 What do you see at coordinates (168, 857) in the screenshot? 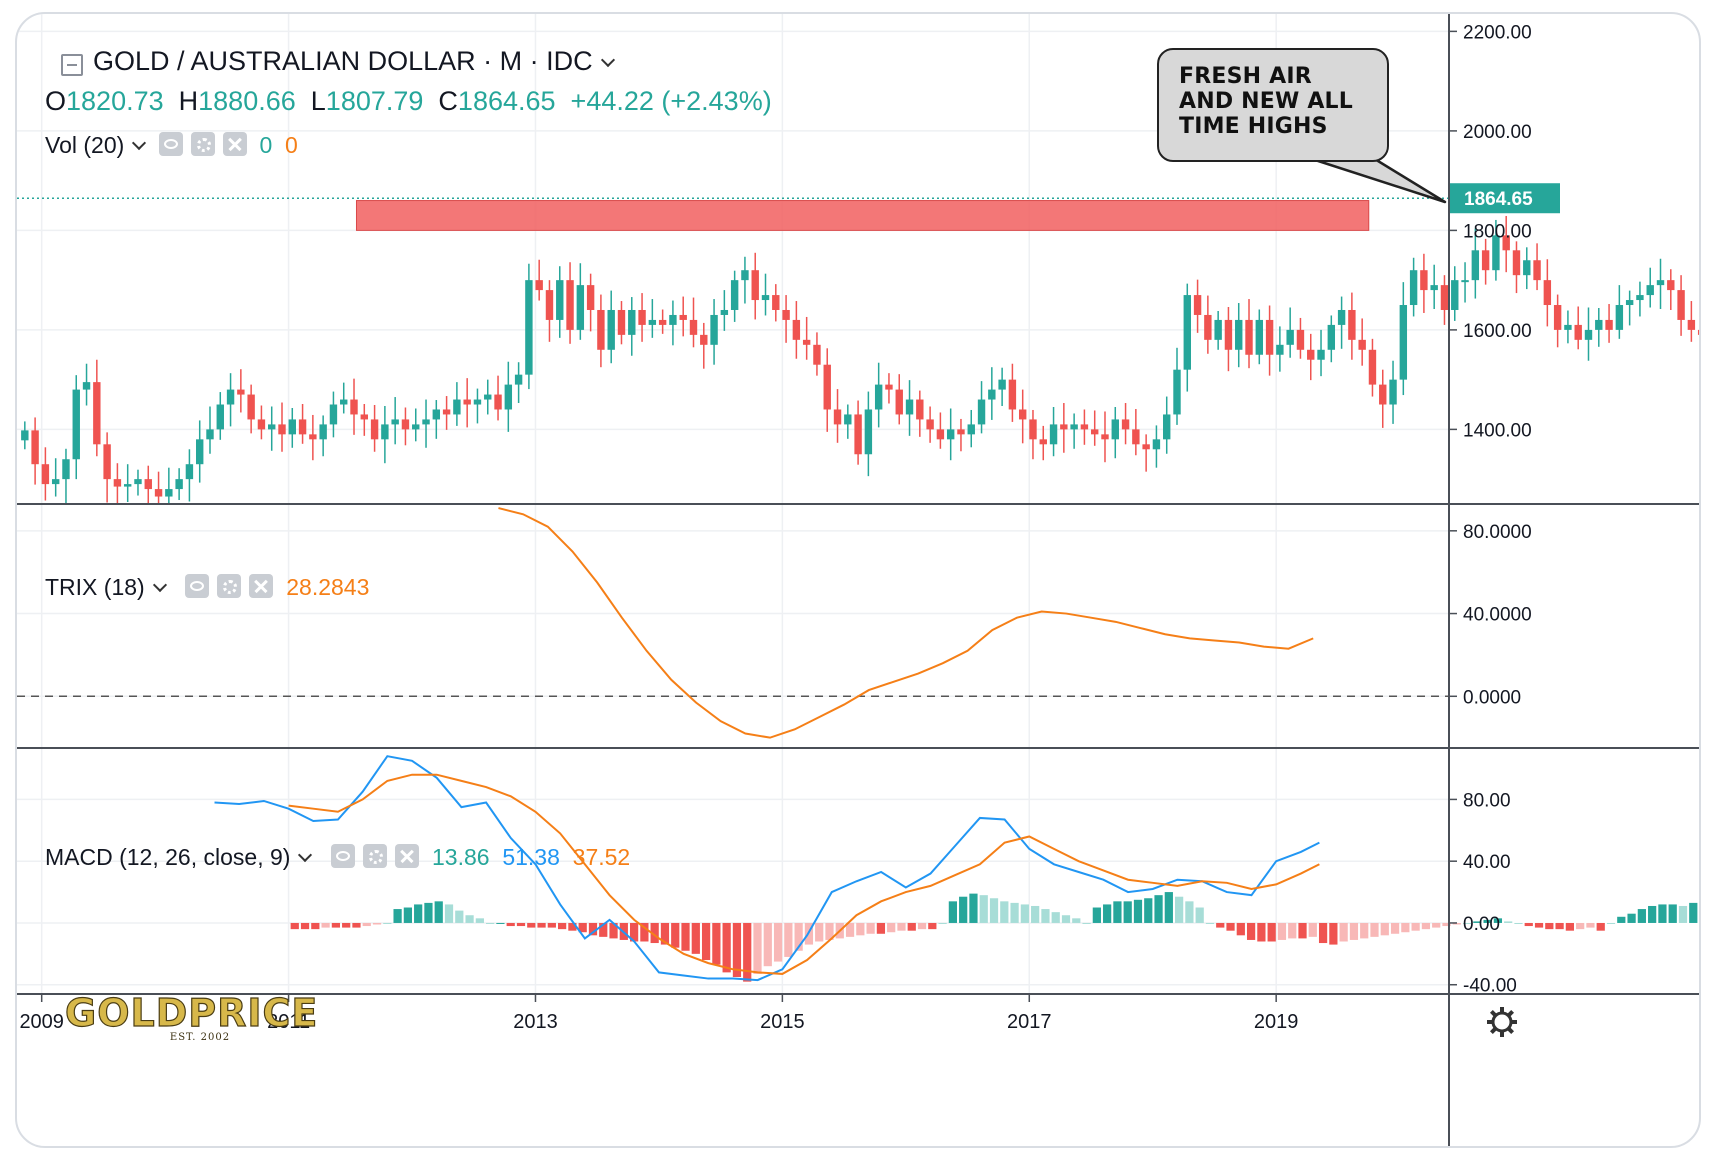
I see `macd-label: MACD (12, 26, close, 9)` at bounding box center [168, 857].